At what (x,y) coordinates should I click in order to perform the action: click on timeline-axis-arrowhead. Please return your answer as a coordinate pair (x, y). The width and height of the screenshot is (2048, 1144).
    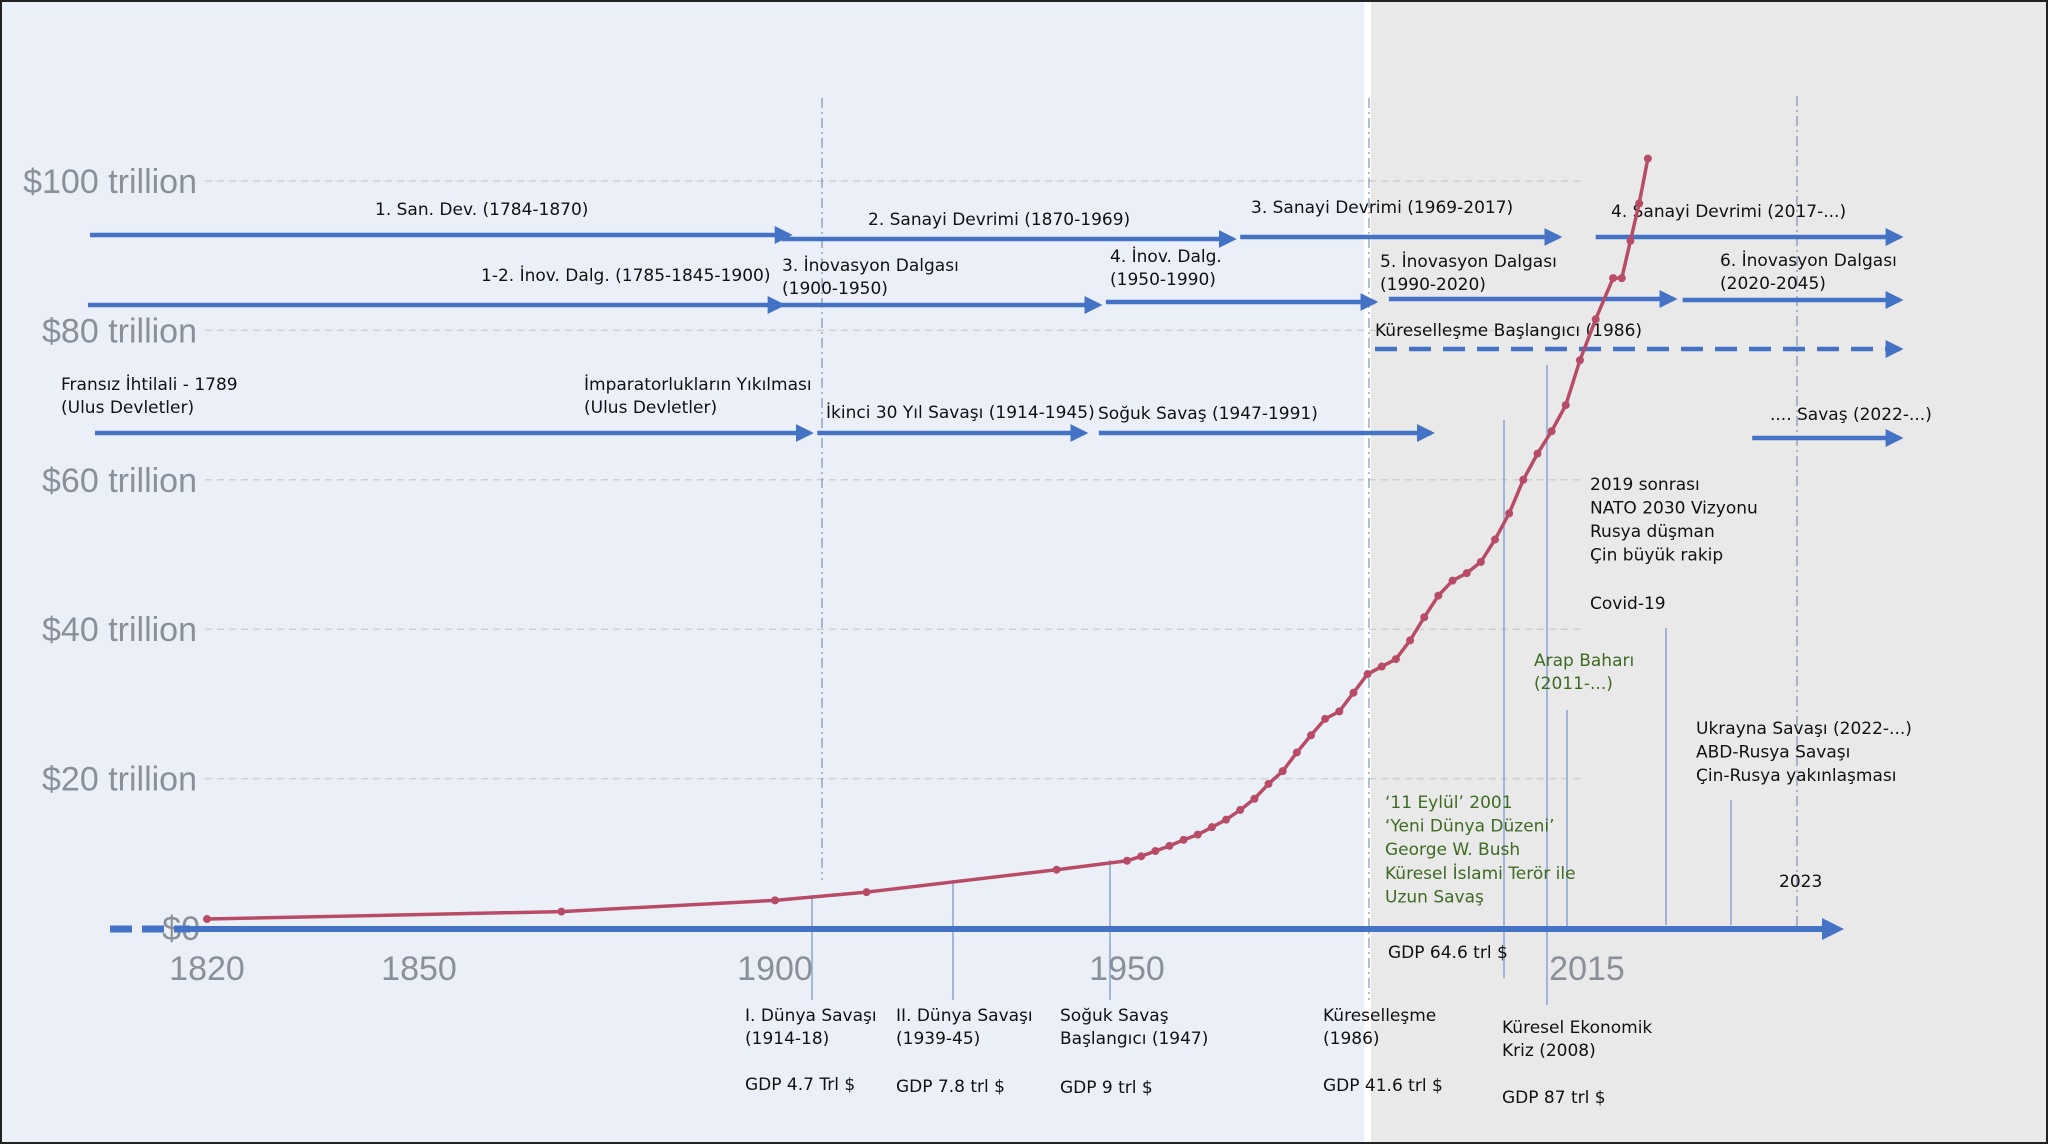
    Looking at the image, I should click on (1833, 929).